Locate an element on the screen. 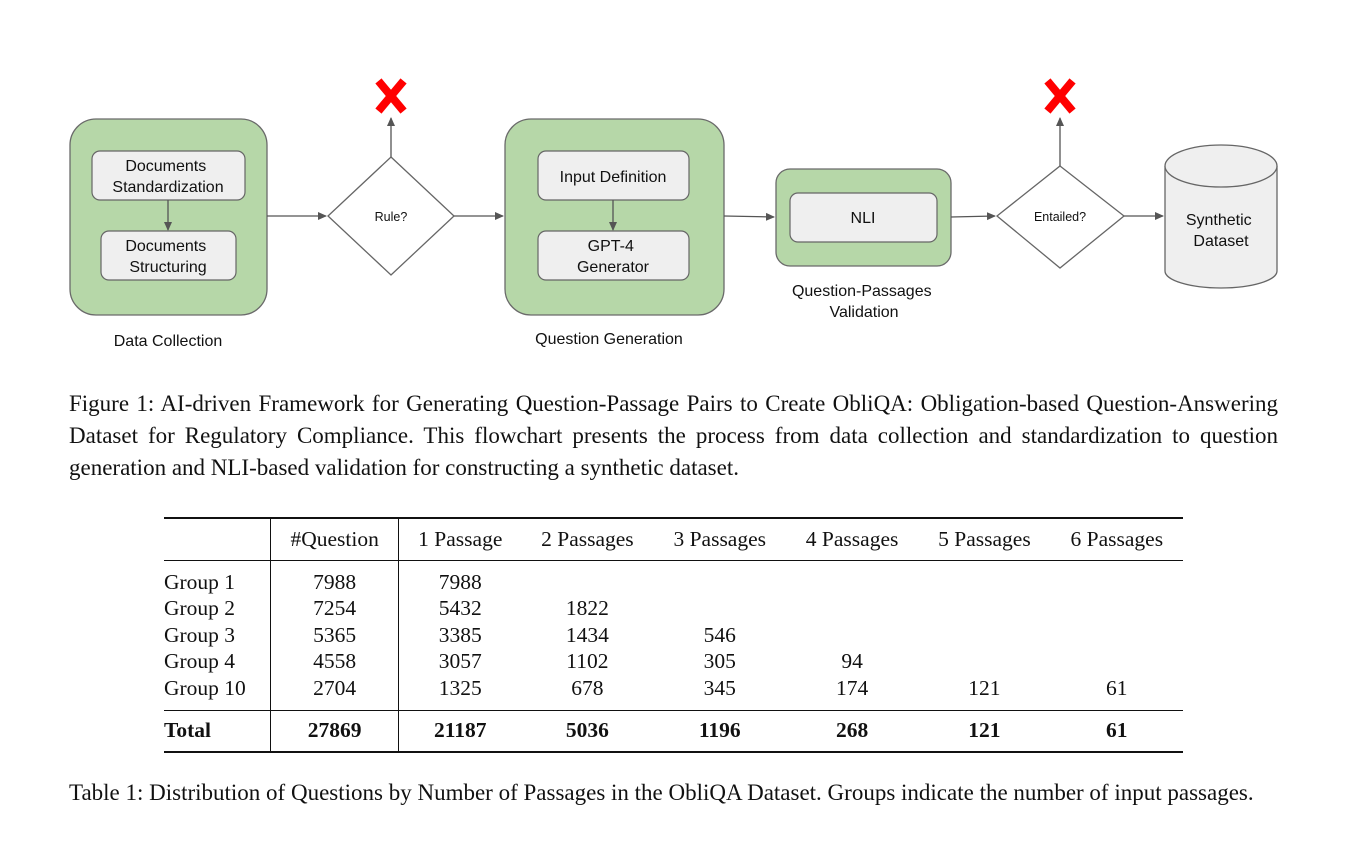 This screenshot has height=853, width=1372. validation-label-line2: Validation is located at coordinates (863, 312).